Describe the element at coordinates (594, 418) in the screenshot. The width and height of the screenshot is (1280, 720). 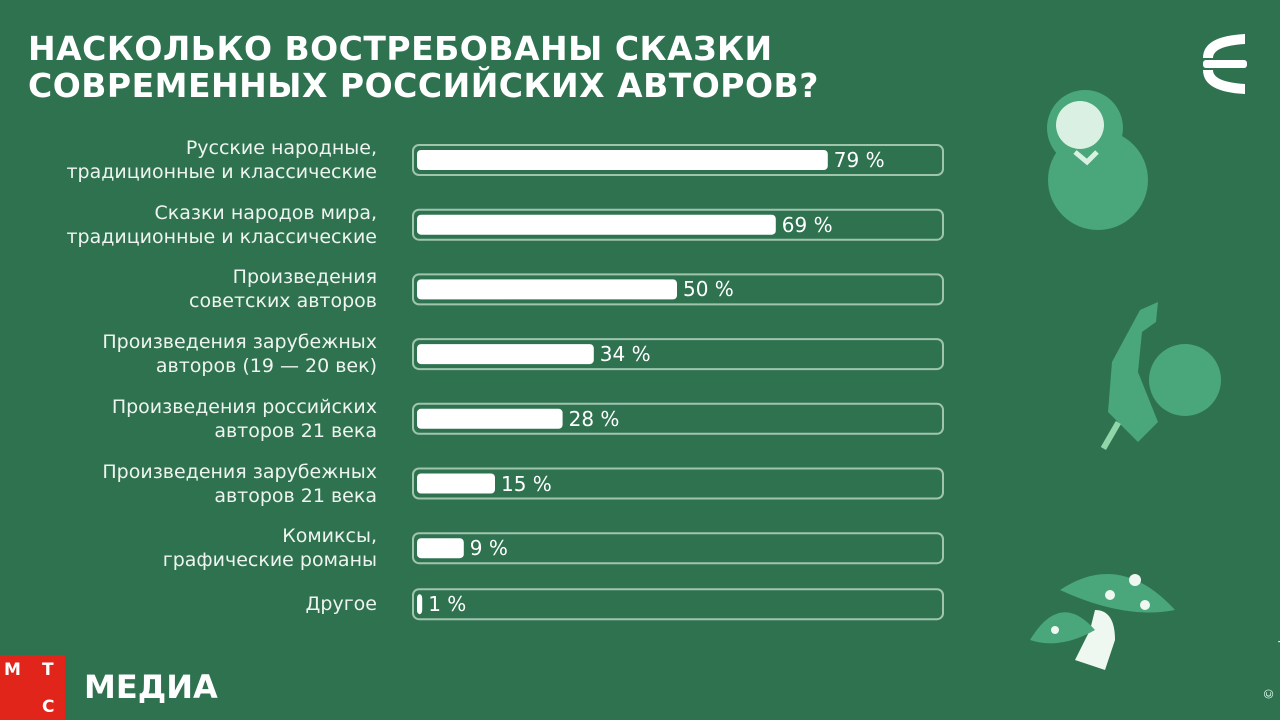
I see `value-label: 28 %` at that location.